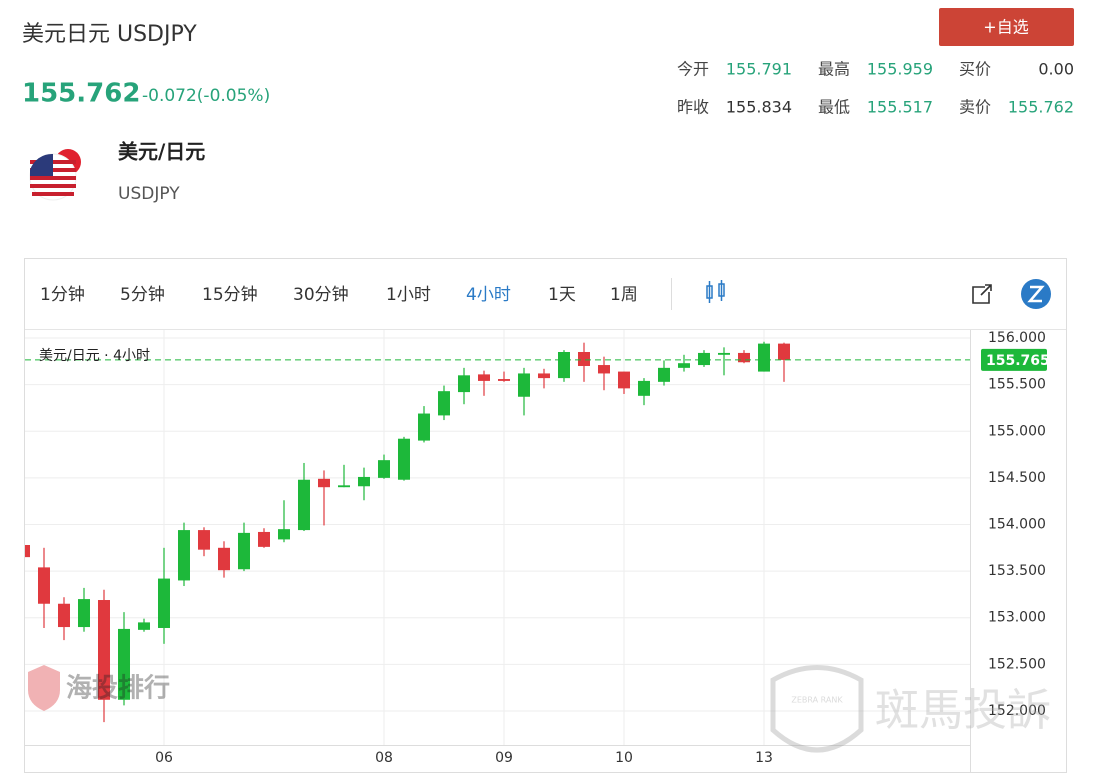 Image resolution: width=1097 pixels, height=776 pixels. I want to click on page-title: 美元日元 USDJPY, so click(109, 34).